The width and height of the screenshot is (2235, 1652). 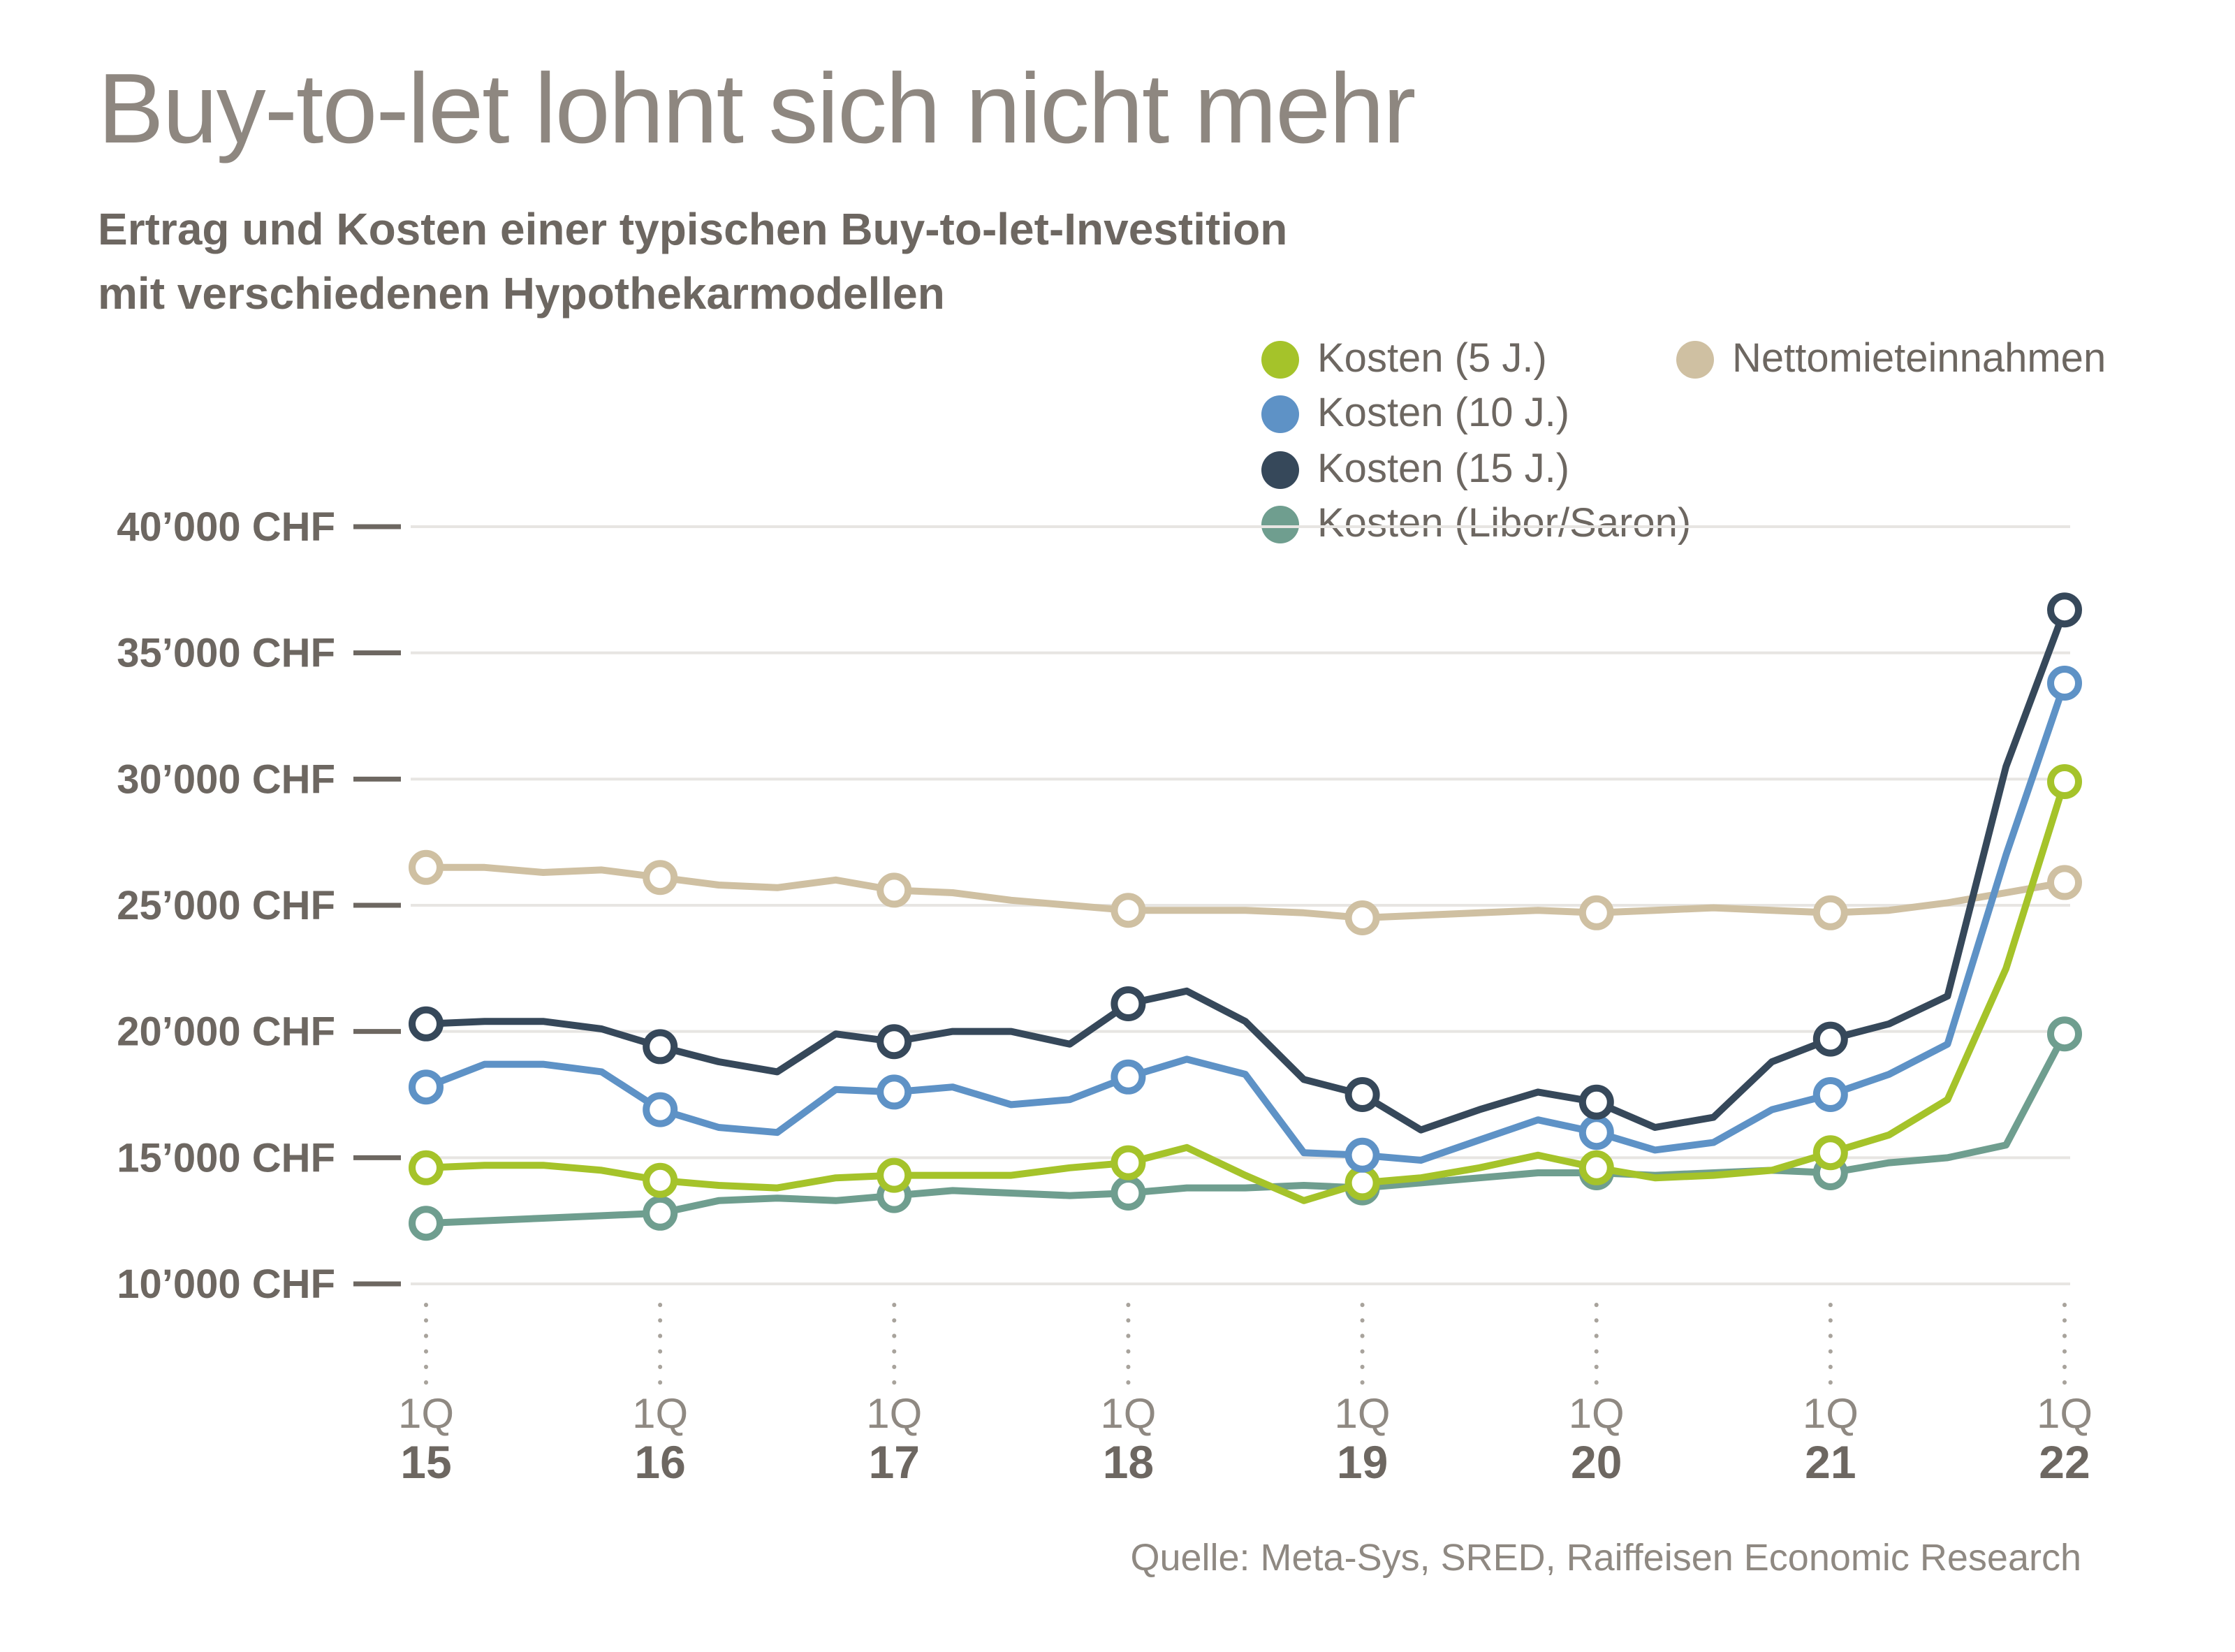 I want to click on chart-subtitle-line-2: mit verschiedenen Hypothekarmodellen, so click(x=522, y=293).